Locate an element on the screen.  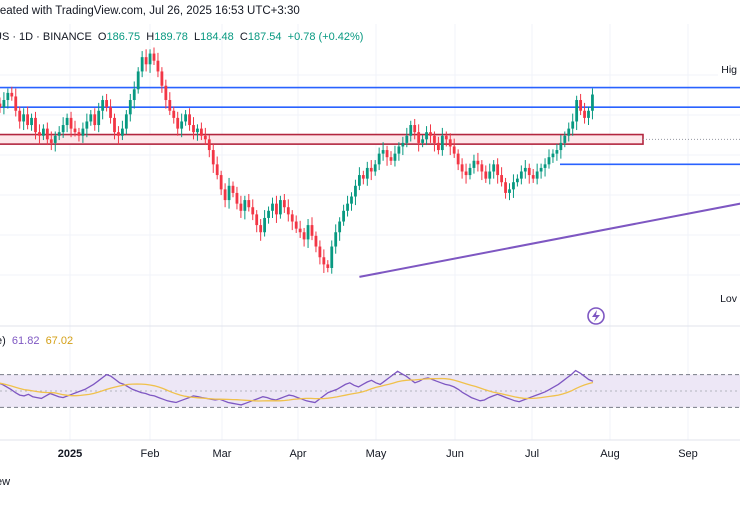
high-label-tag: Hig is located at coordinates (729, 70).